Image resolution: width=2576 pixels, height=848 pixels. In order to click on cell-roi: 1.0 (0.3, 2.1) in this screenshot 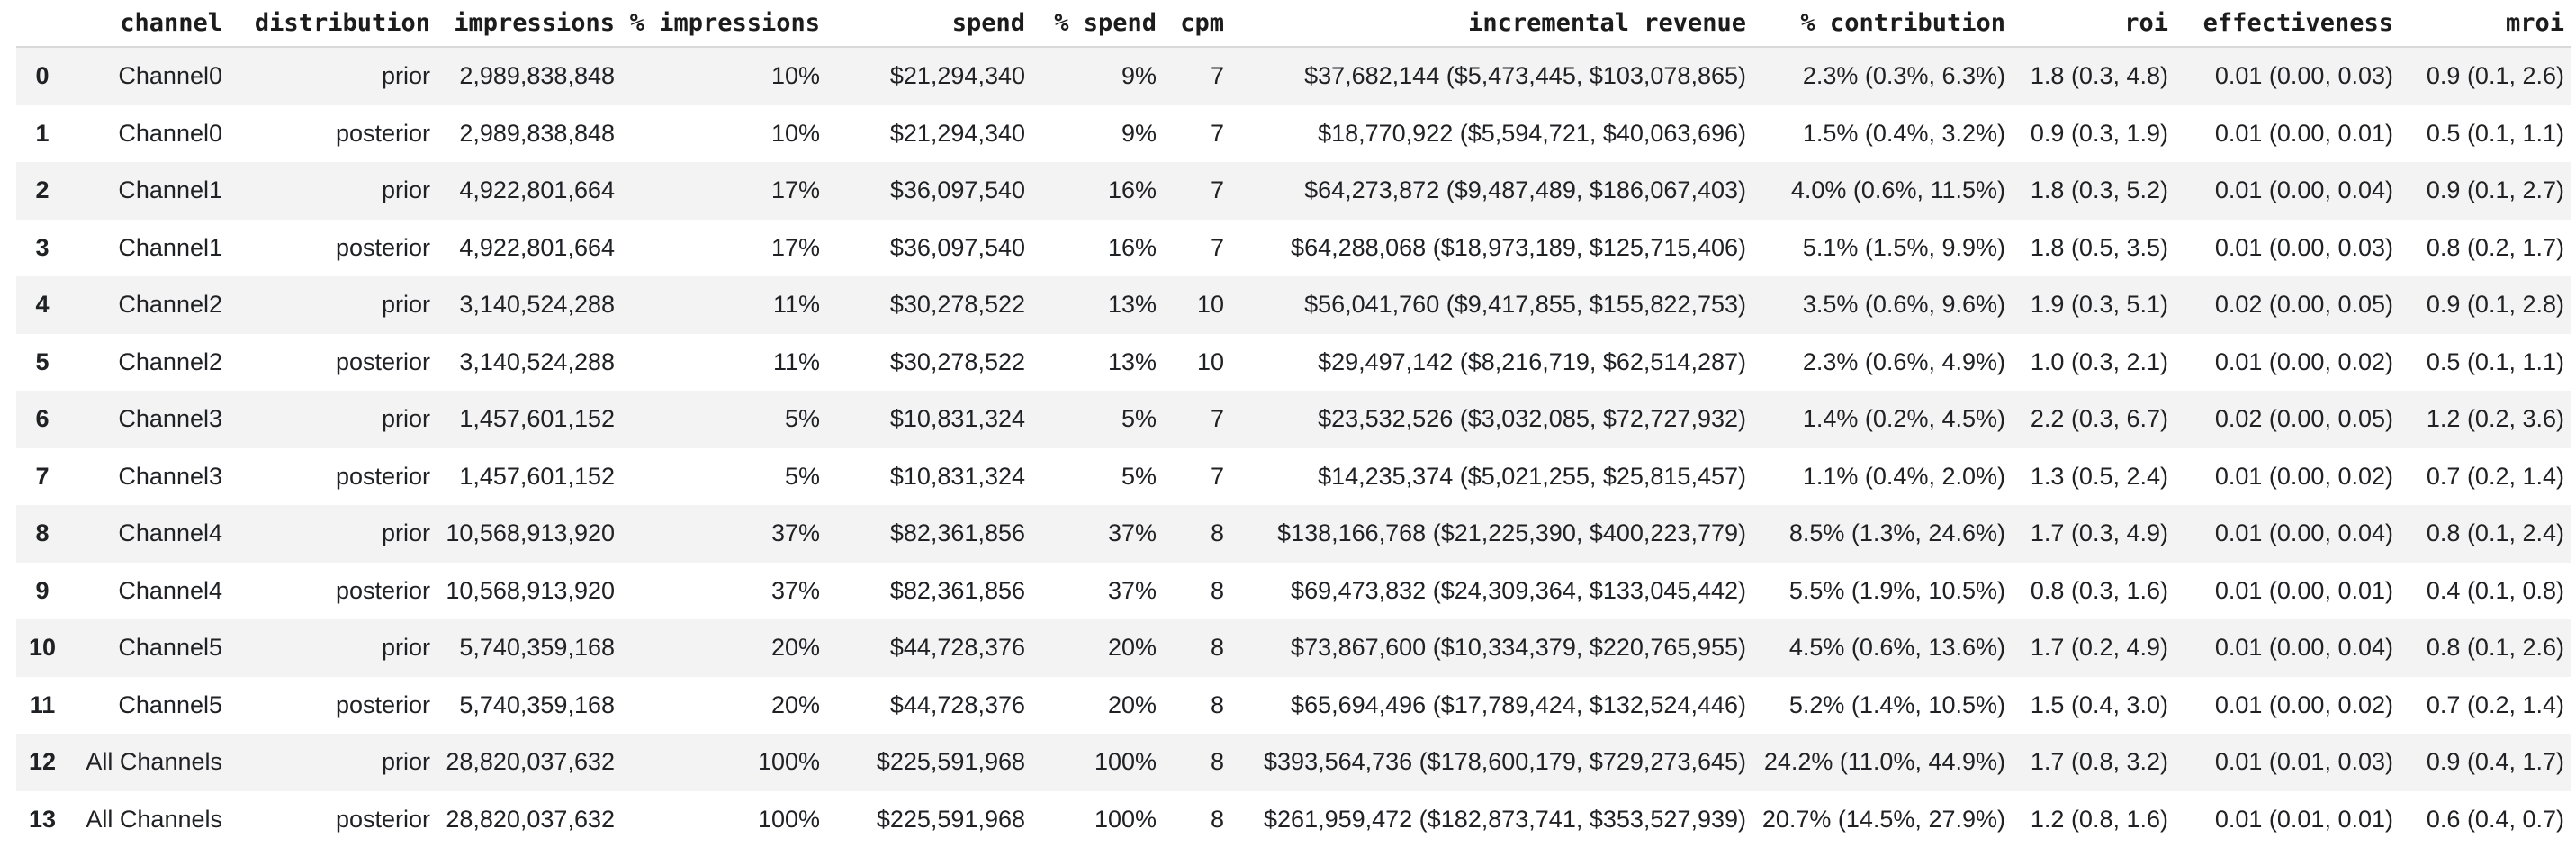, I will do `click(2099, 361)`.